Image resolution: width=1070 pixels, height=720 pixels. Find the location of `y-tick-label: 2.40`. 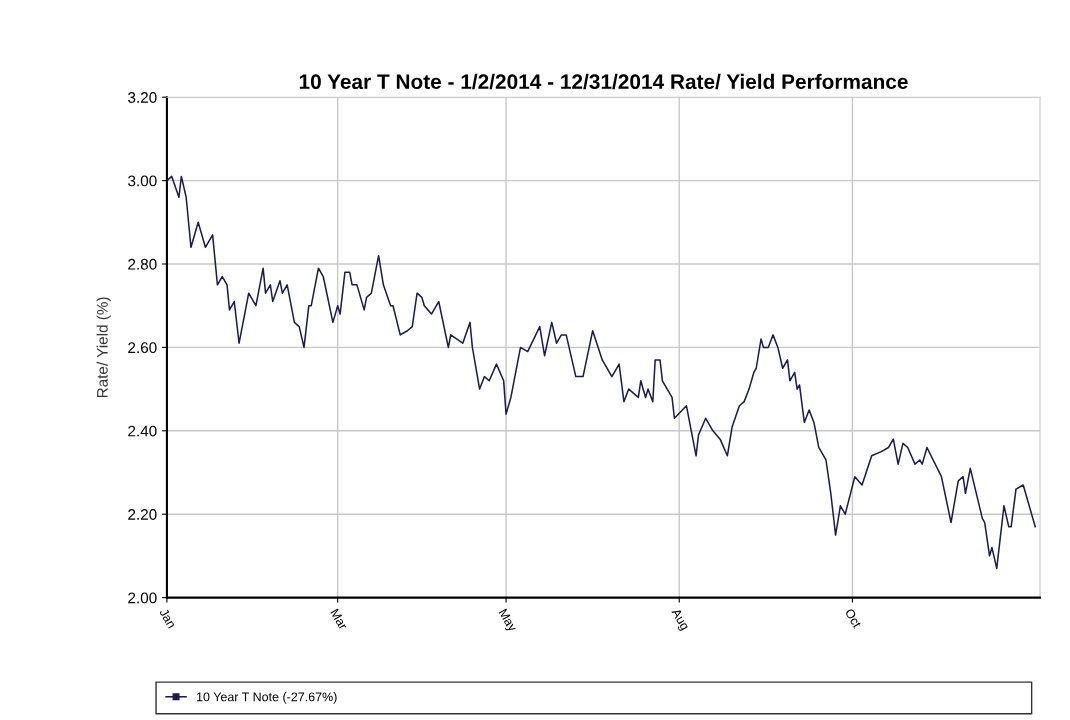

y-tick-label: 2.40 is located at coordinates (142, 431).